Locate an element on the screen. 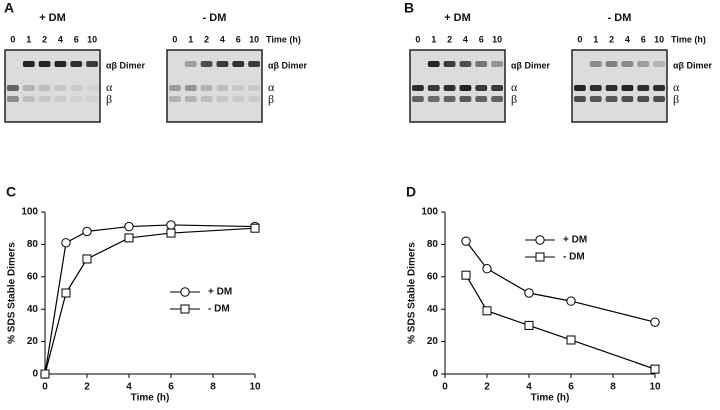 The height and width of the screenshot is (410, 720). panel-letter: D is located at coordinates (411, 192).